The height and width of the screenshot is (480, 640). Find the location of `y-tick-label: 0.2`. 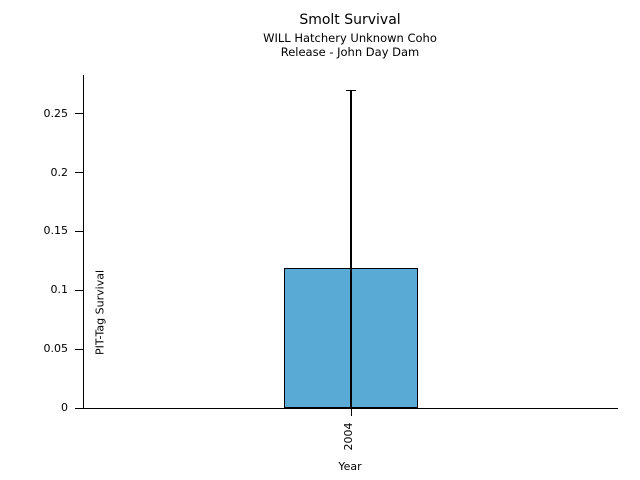

y-tick-label: 0.2 is located at coordinates (59, 172).